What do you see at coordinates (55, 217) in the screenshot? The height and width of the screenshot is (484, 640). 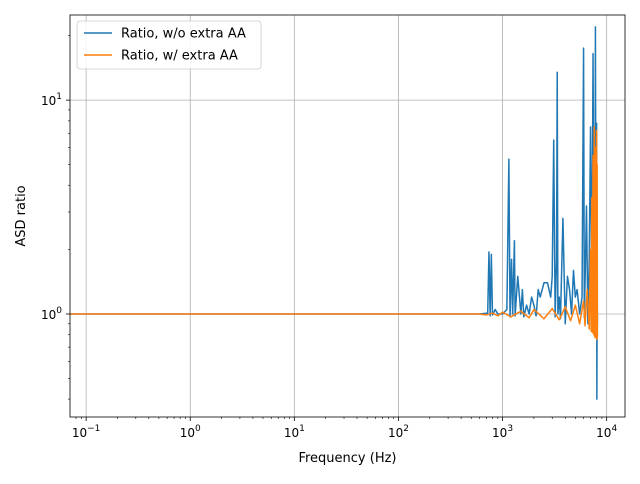 I see `y-axis: 10⁰ 10¹` at bounding box center [55, 217].